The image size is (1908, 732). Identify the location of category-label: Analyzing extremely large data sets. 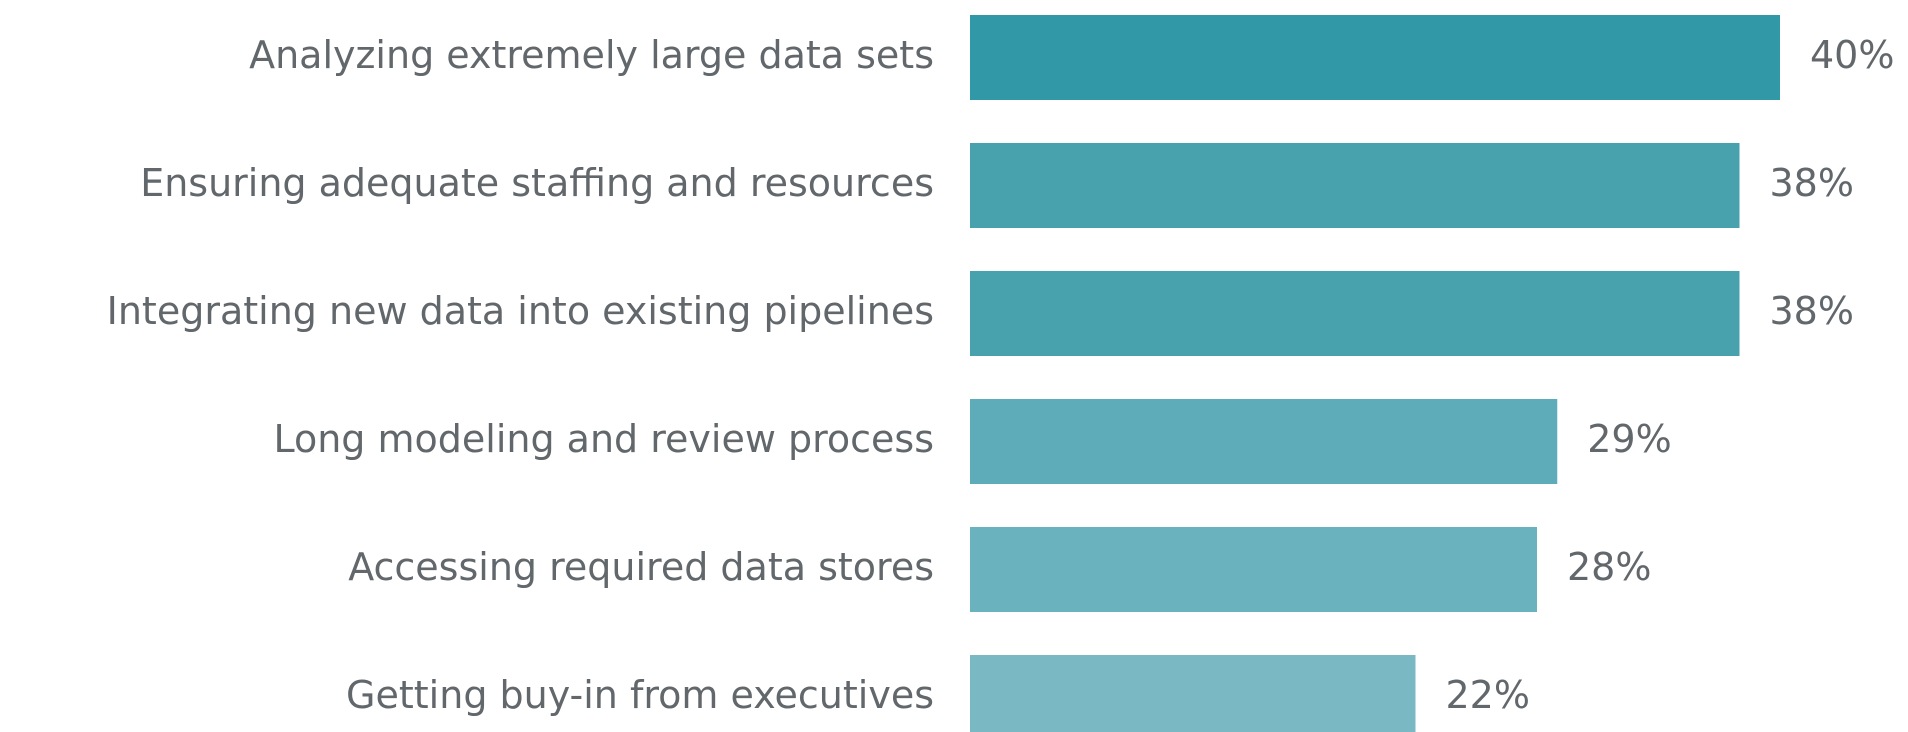
(591, 55).